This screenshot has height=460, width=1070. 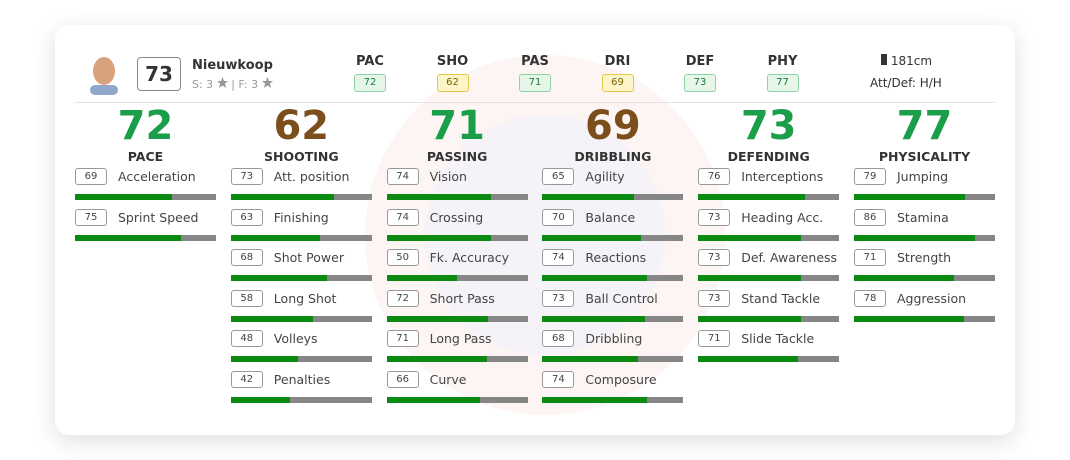 I want to click on category-score: 62, so click(x=301, y=126).